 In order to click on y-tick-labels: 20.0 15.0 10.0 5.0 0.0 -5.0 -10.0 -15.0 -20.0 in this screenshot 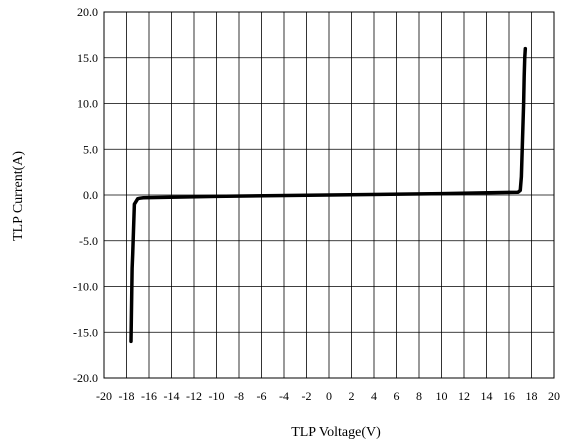, I will do `click(85, 195)`.